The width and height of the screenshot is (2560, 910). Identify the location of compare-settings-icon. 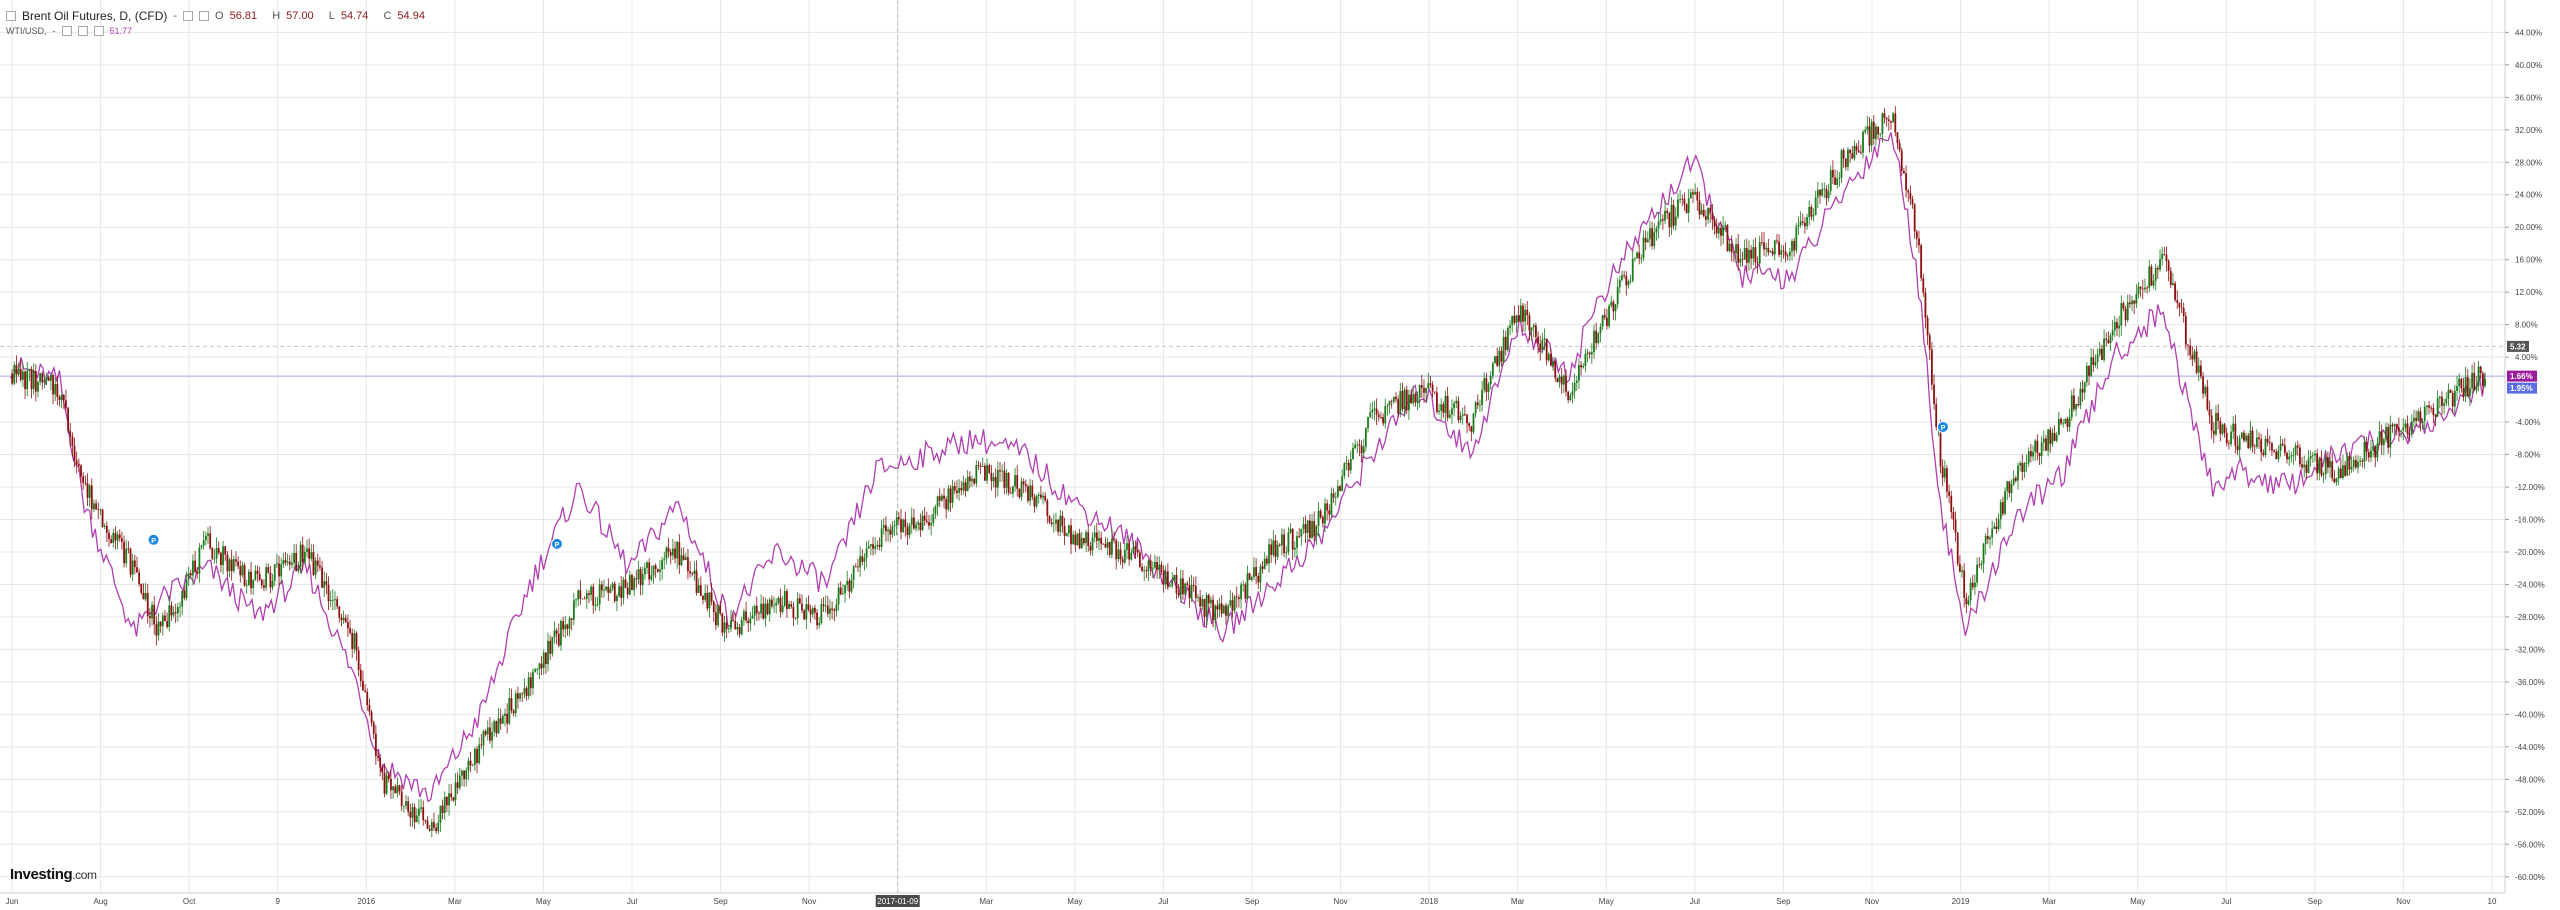
(82, 31).